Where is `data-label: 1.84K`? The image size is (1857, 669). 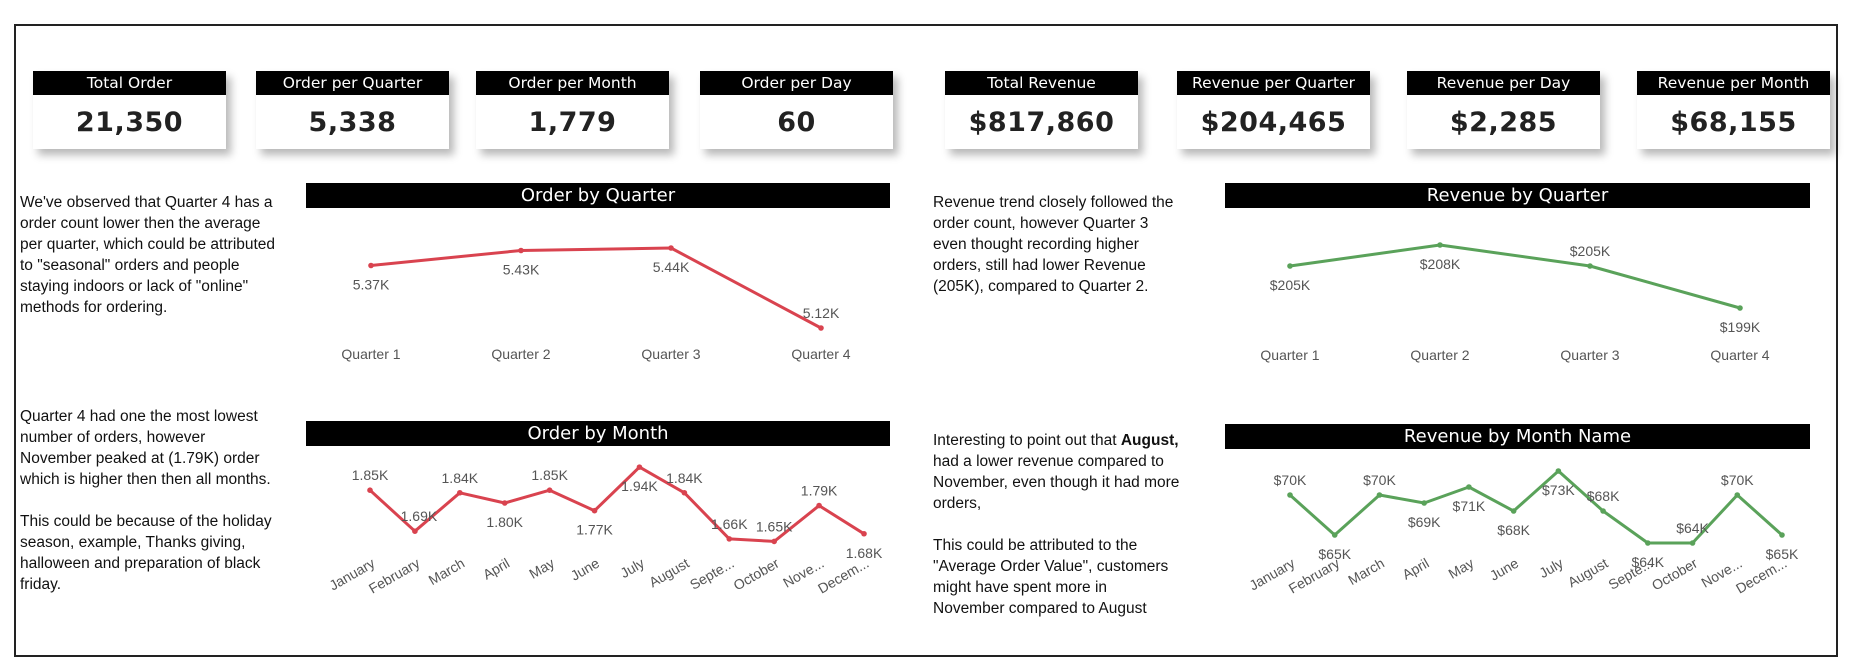 data-label: 1.84K is located at coordinates (684, 478).